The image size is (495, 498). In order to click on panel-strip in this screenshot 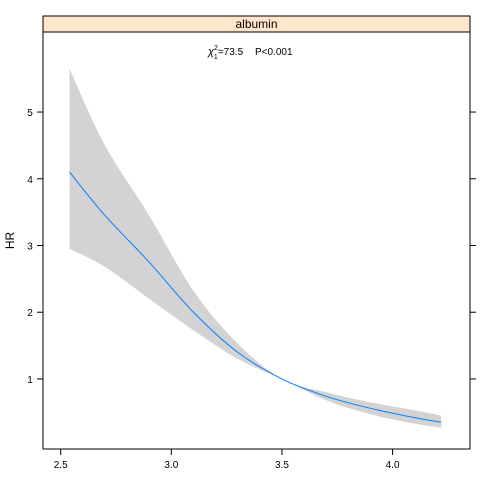, I will do `click(256, 24)`.